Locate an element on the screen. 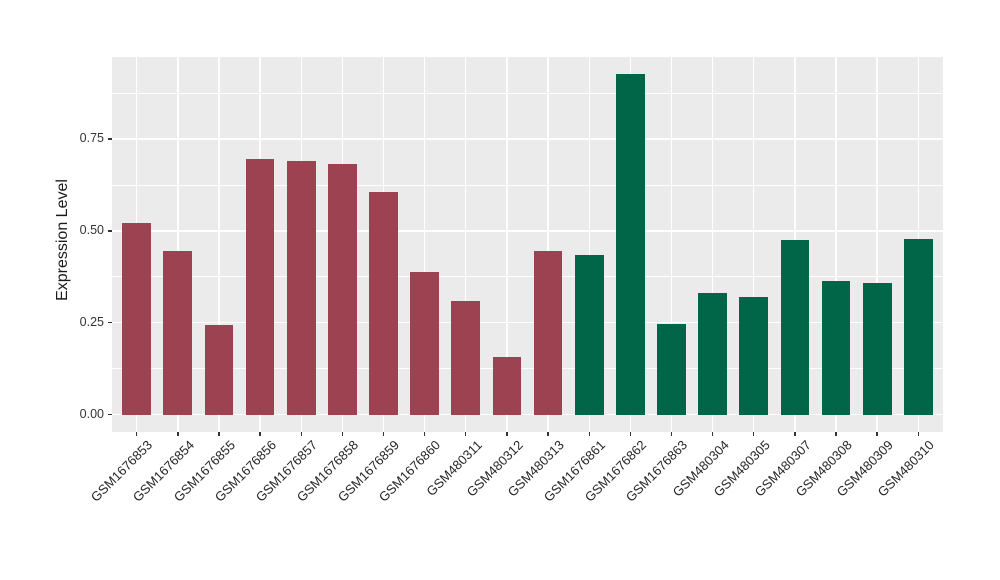 The height and width of the screenshot is (580, 1000). bar-GSM1676861 is located at coordinates (589, 334).